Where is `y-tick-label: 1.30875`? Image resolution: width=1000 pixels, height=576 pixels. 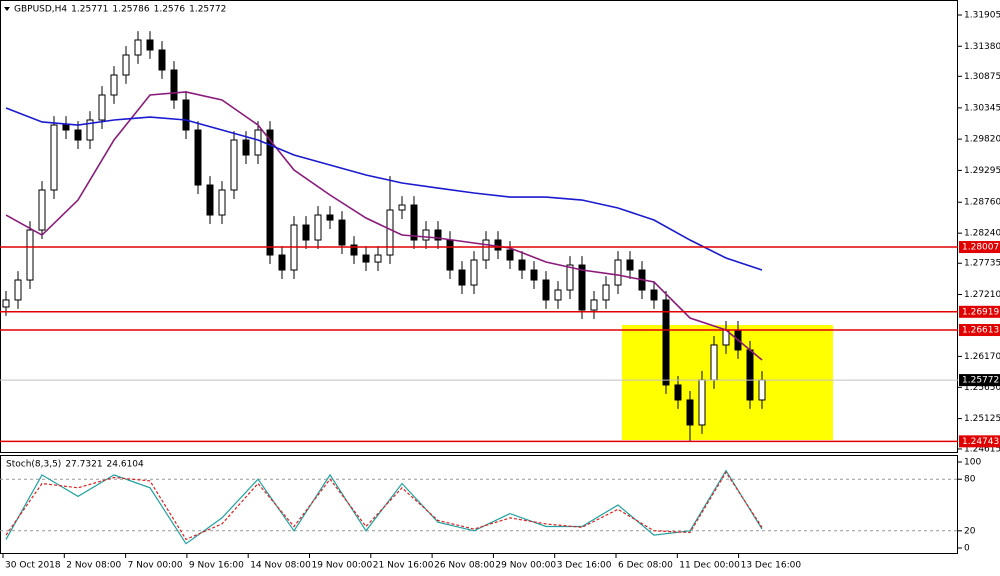
y-tick-label: 1.30875 is located at coordinates (982, 77).